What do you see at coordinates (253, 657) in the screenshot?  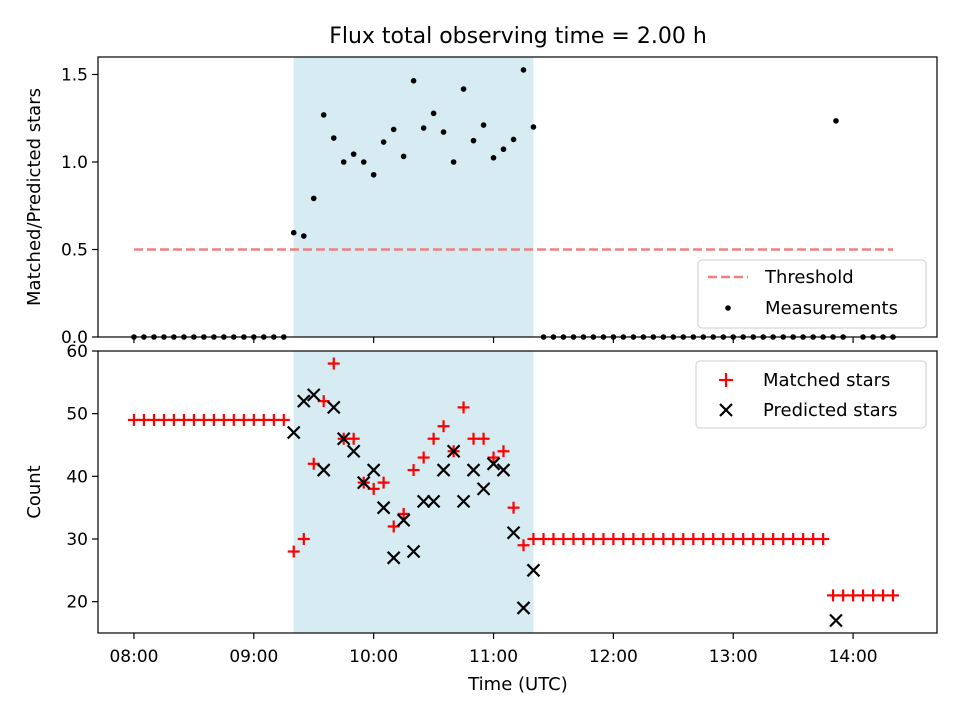 I see `x-tick-label: 09:00` at bounding box center [253, 657].